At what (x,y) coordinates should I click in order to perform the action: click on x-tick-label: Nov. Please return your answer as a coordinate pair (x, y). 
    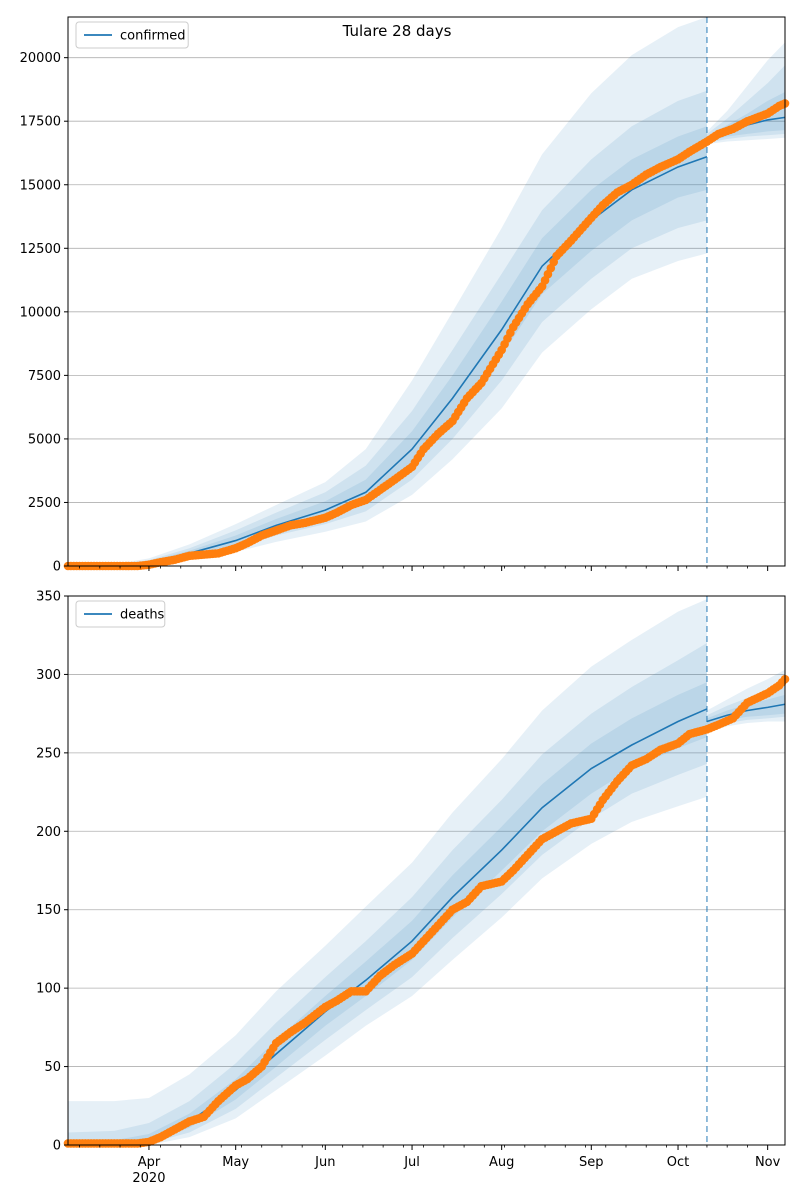
    Looking at the image, I should click on (768, 1162).